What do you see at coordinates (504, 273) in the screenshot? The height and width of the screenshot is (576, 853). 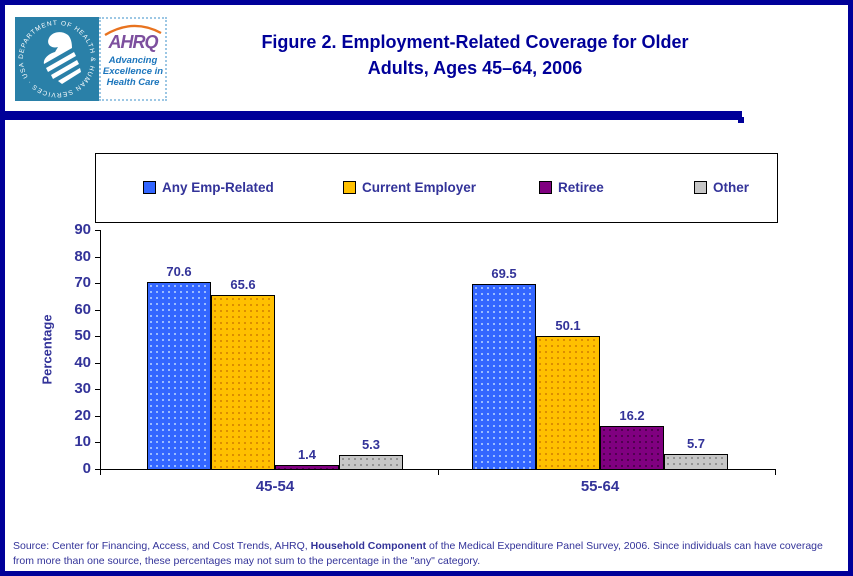 I see `bar-value-label: 69.5` at bounding box center [504, 273].